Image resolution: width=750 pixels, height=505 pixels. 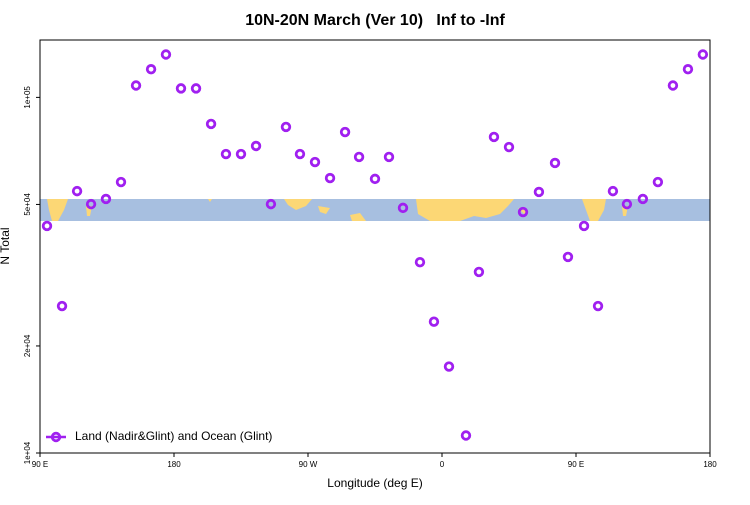 I want to click on map-band, so click(x=375, y=210).